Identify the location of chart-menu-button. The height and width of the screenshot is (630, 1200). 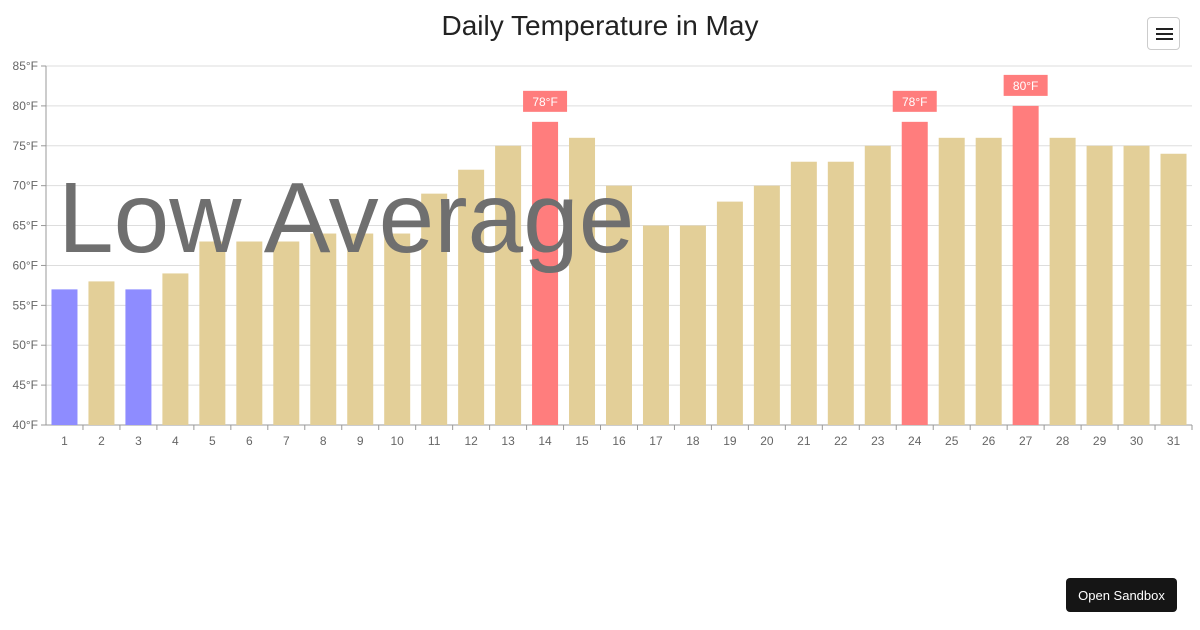
(1163, 33).